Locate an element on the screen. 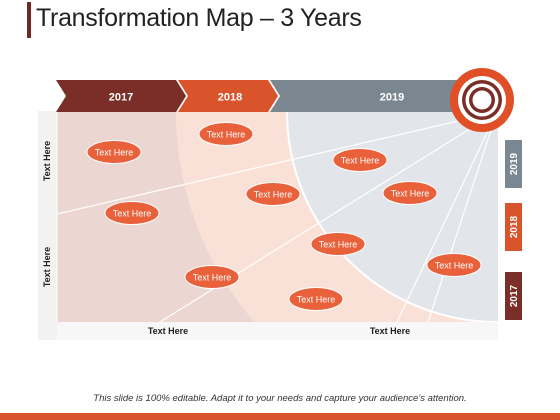 Image resolution: width=560 pixels, height=420 pixels. timeline-label-2018: 2018 is located at coordinates (230, 98).